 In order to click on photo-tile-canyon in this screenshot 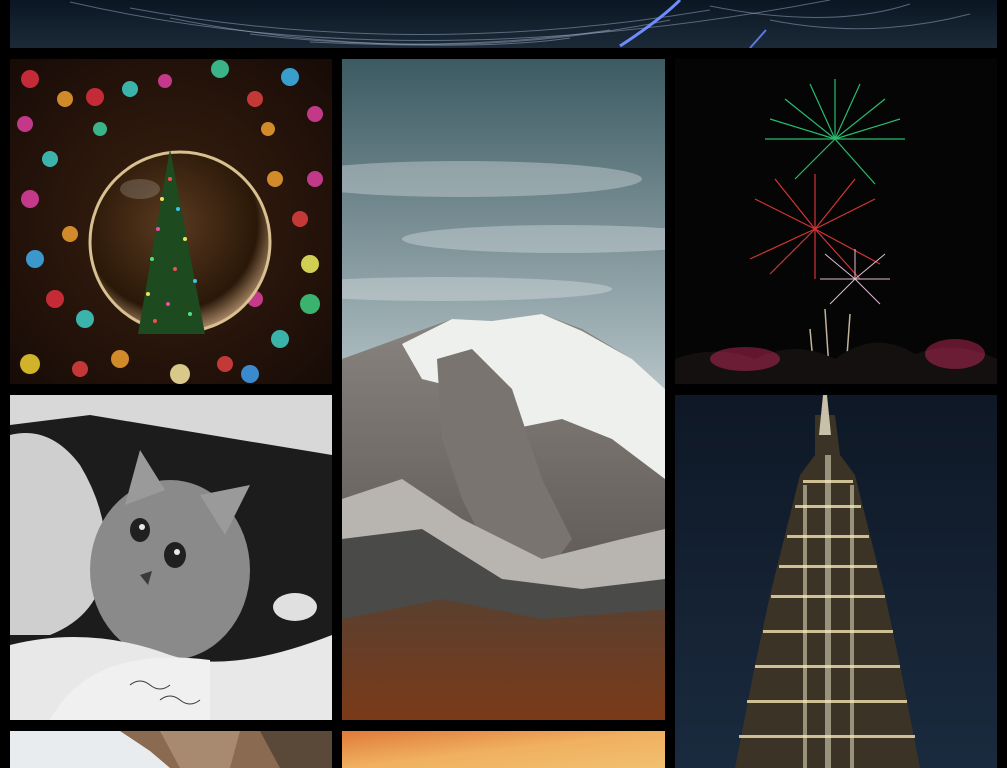, I will do `click(171, 749)`.